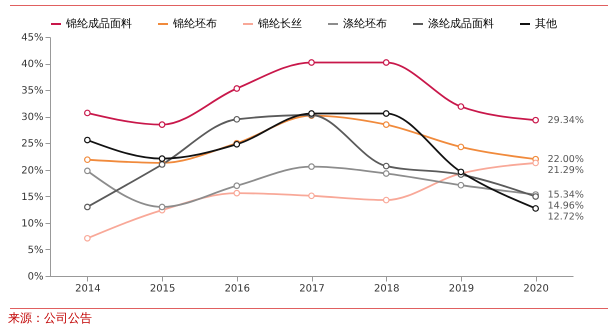 The image size is (616, 326). What do you see at coordinates (32, 118) in the screenshot?
I see `y-tick-label: 30%` at bounding box center [32, 118].